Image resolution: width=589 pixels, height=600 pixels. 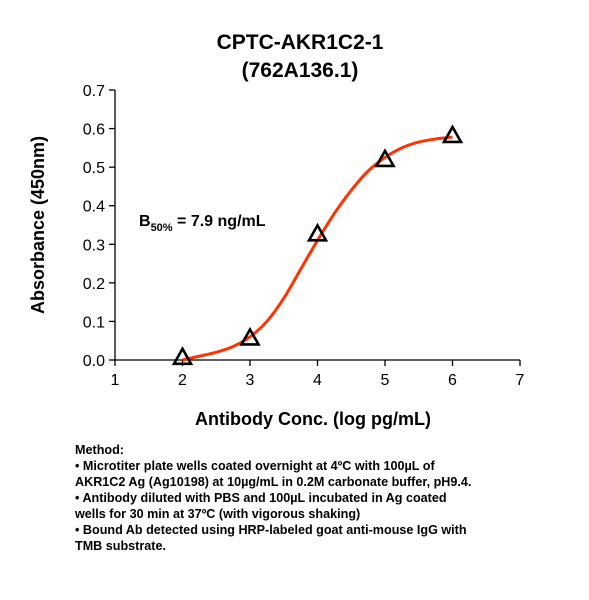 I want to click on b50-value: = 7.9 ng/mL, so click(x=219, y=221).